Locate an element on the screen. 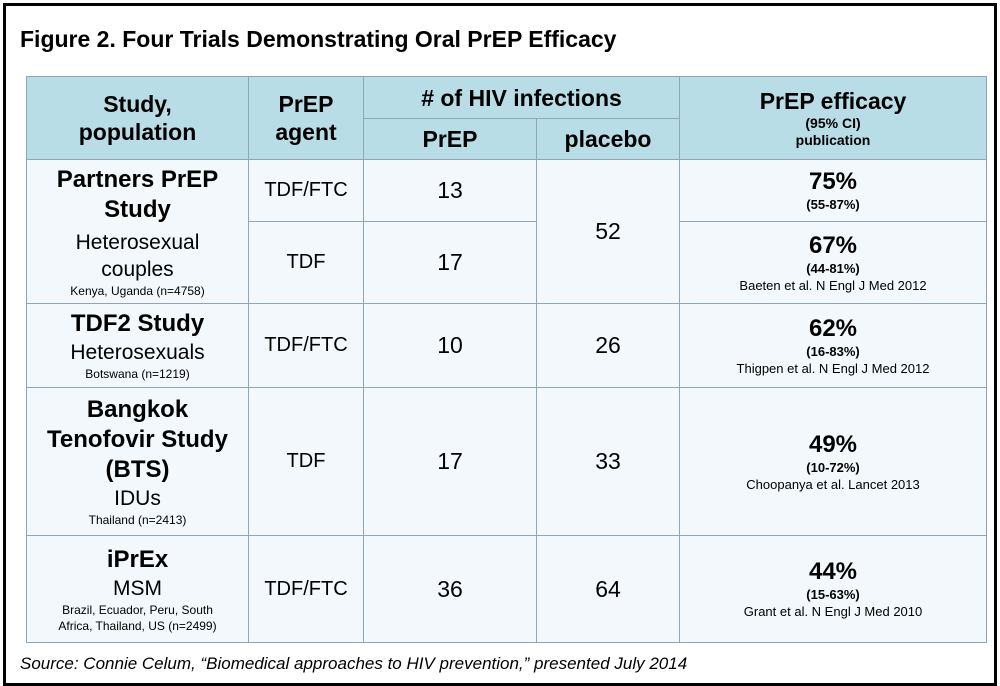 This screenshot has width=1000, height=686. placebo-count: 52 is located at coordinates (608, 231).